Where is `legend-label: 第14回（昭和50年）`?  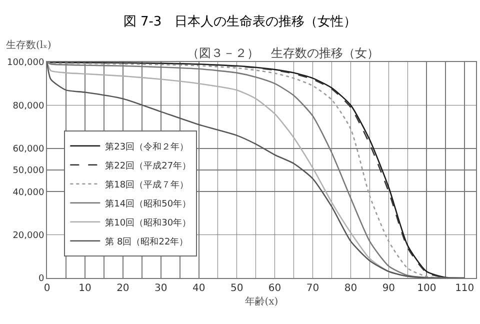
legend-label: 第14回（昭和50年） is located at coordinates (148, 204).